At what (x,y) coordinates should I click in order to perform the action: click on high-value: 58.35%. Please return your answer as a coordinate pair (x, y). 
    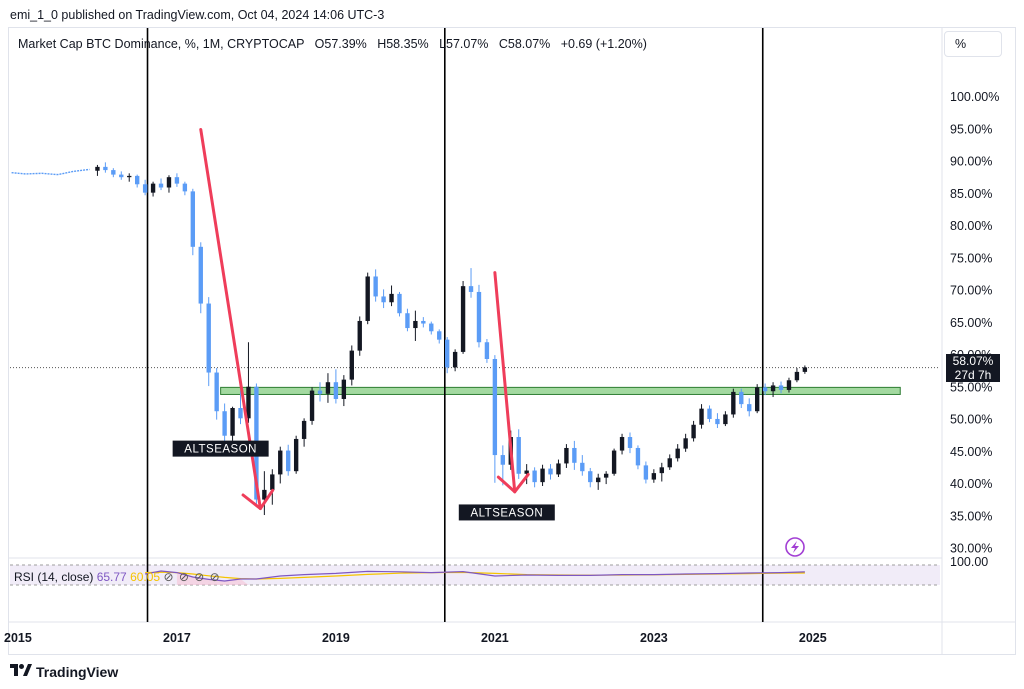
    Looking at the image, I should click on (407, 44).